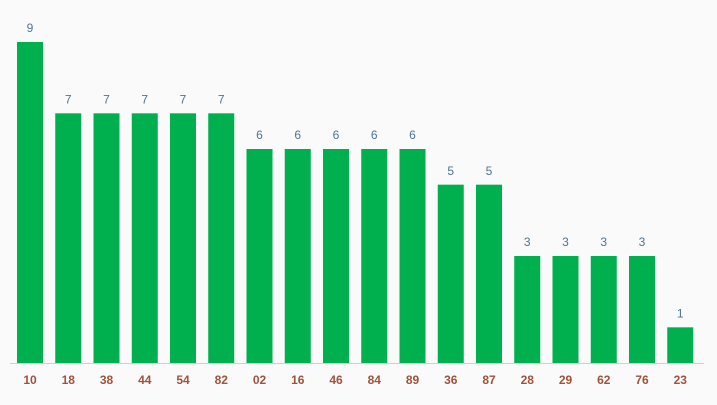 This screenshot has height=405, width=717. I want to click on x-tick-label: 36, so click(451, 380).